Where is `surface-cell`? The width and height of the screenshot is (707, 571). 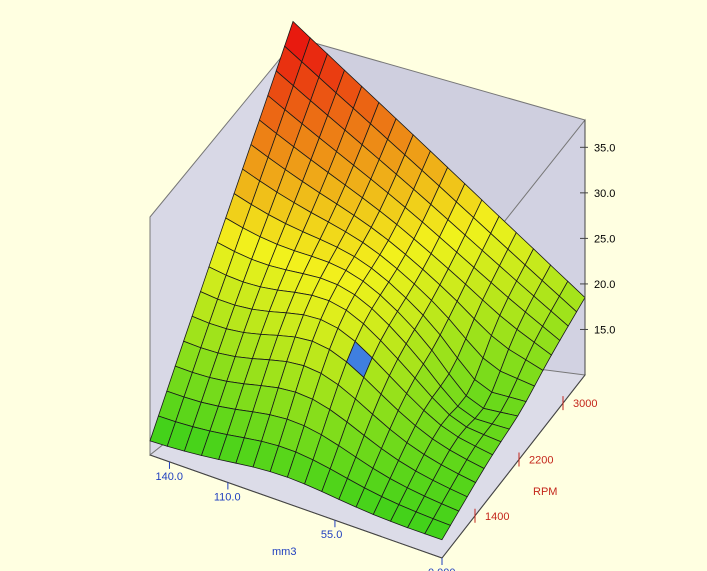
surface-cell is located at coordinates (437, 529).